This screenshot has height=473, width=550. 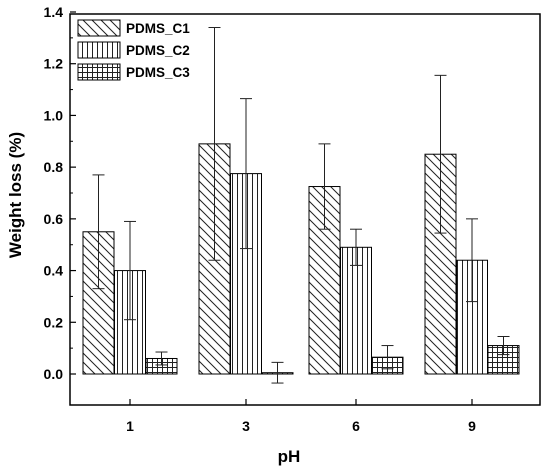 I want to click on x-tick-label: 6, so click(x=356, y=426).